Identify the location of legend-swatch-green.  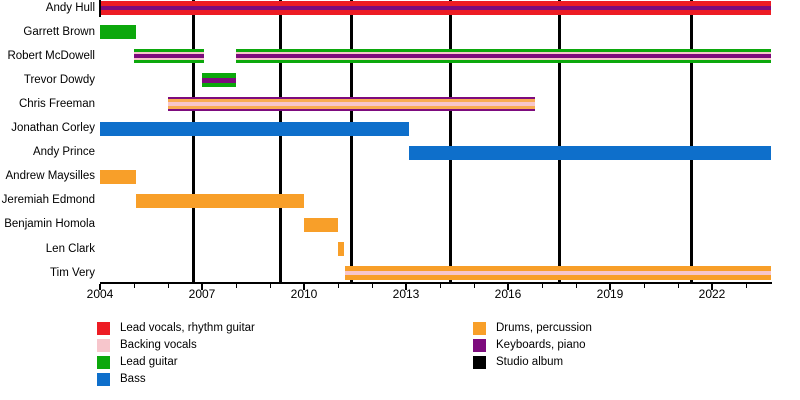
(103, 362).